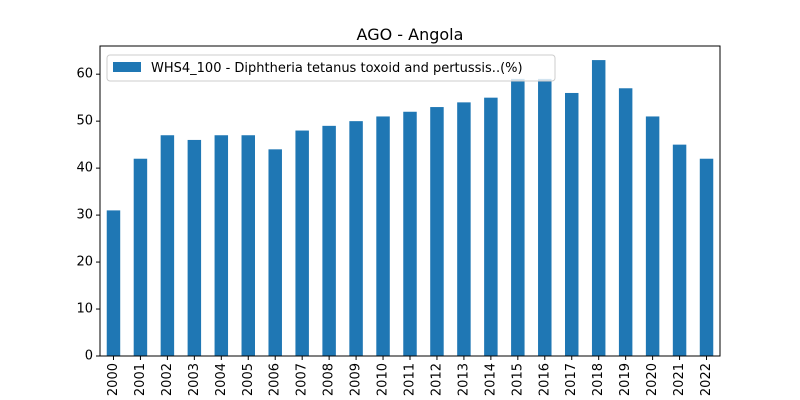 This screenshot has height=400, width=800. I want to click on x-tick-label: 2018, so click(598, 379).